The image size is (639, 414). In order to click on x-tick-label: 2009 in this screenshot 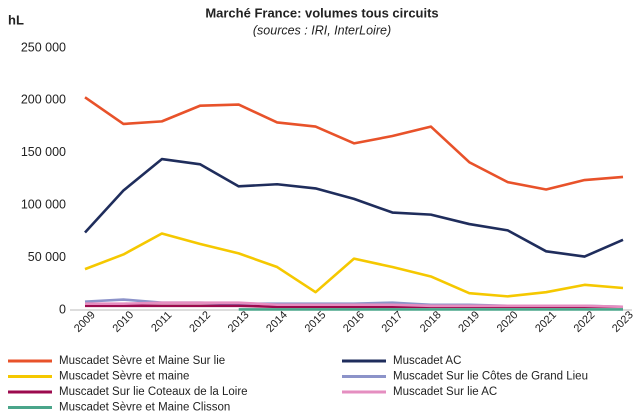, I will do `click(85, 322)`.